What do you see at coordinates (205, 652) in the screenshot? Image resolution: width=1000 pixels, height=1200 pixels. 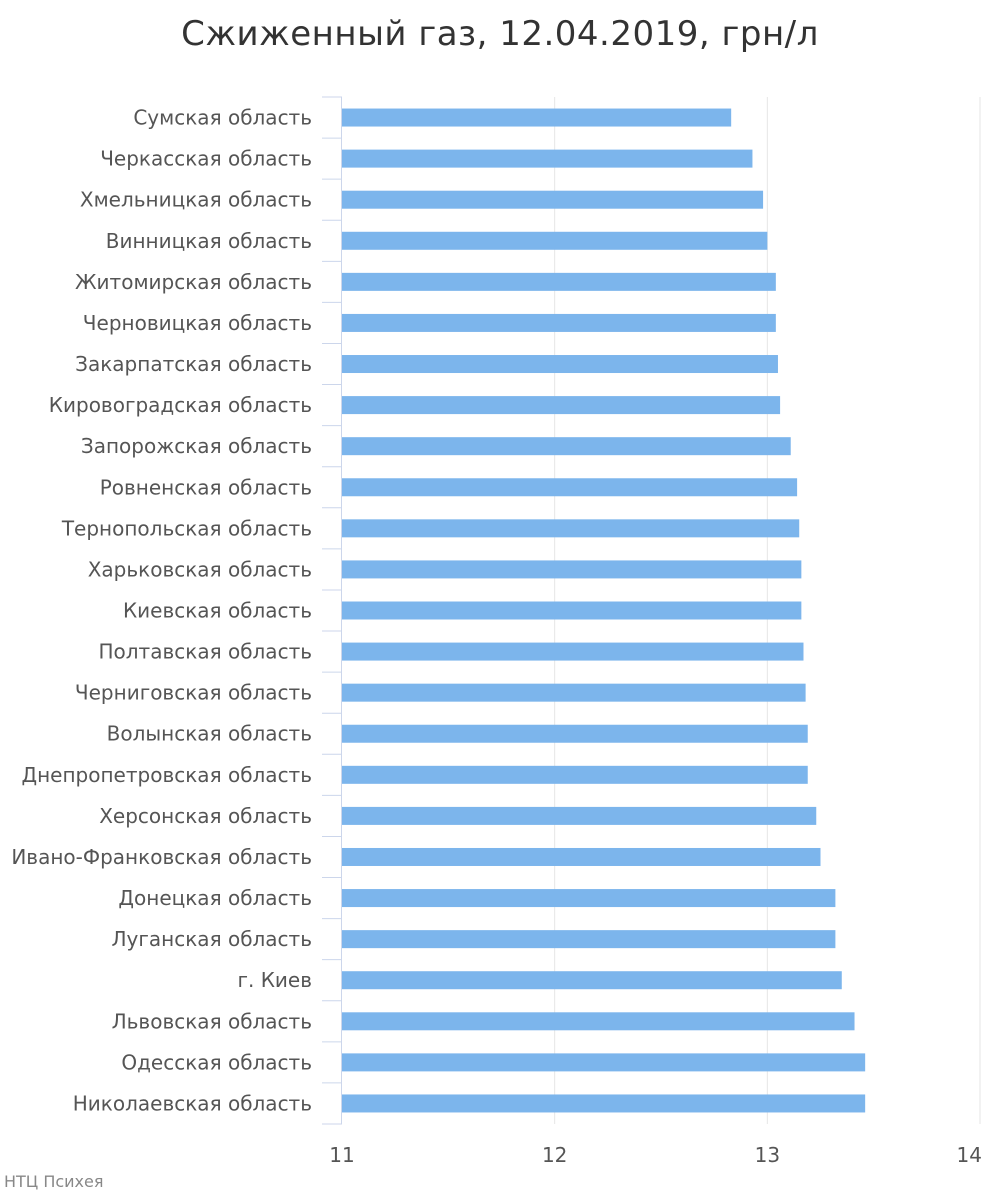 I see `category-label: Полтавская область` at bounding box center [205, 652].